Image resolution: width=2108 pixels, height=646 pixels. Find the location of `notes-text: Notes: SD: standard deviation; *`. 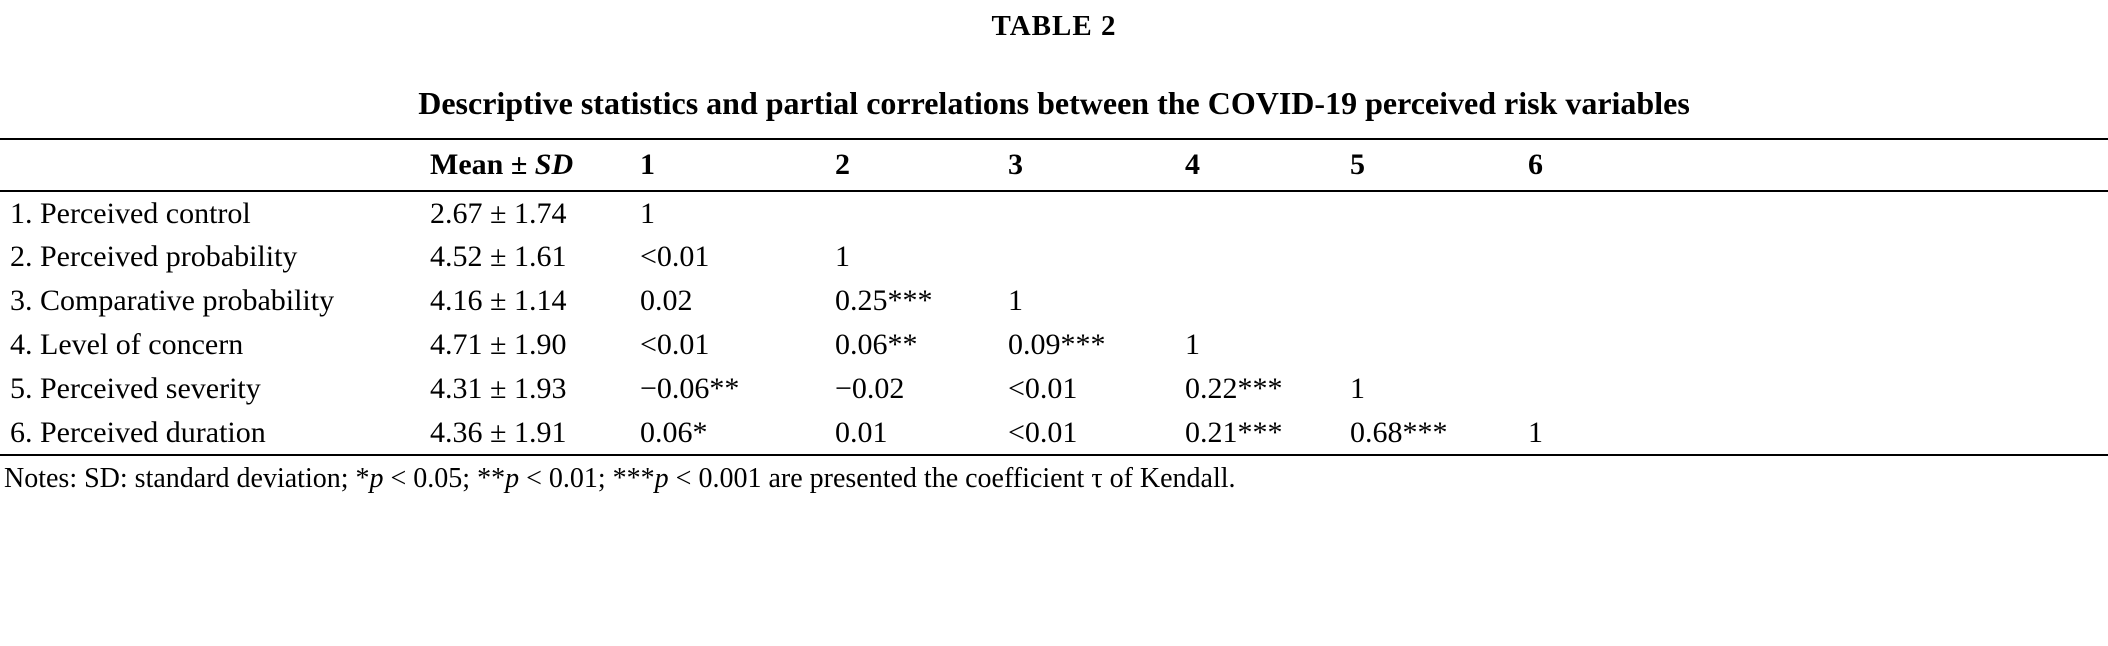

notes-text: Notes: SD: standard deviation; * is located at coordinates (187, 478).